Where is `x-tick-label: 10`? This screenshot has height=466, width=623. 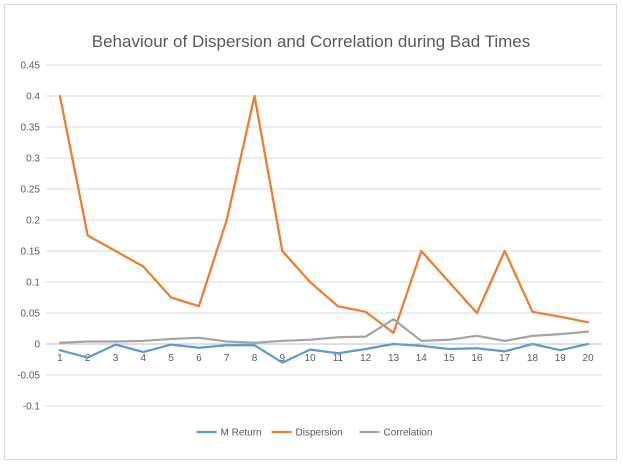
x-tick-label: 10 is located at coordinates (311, 358).